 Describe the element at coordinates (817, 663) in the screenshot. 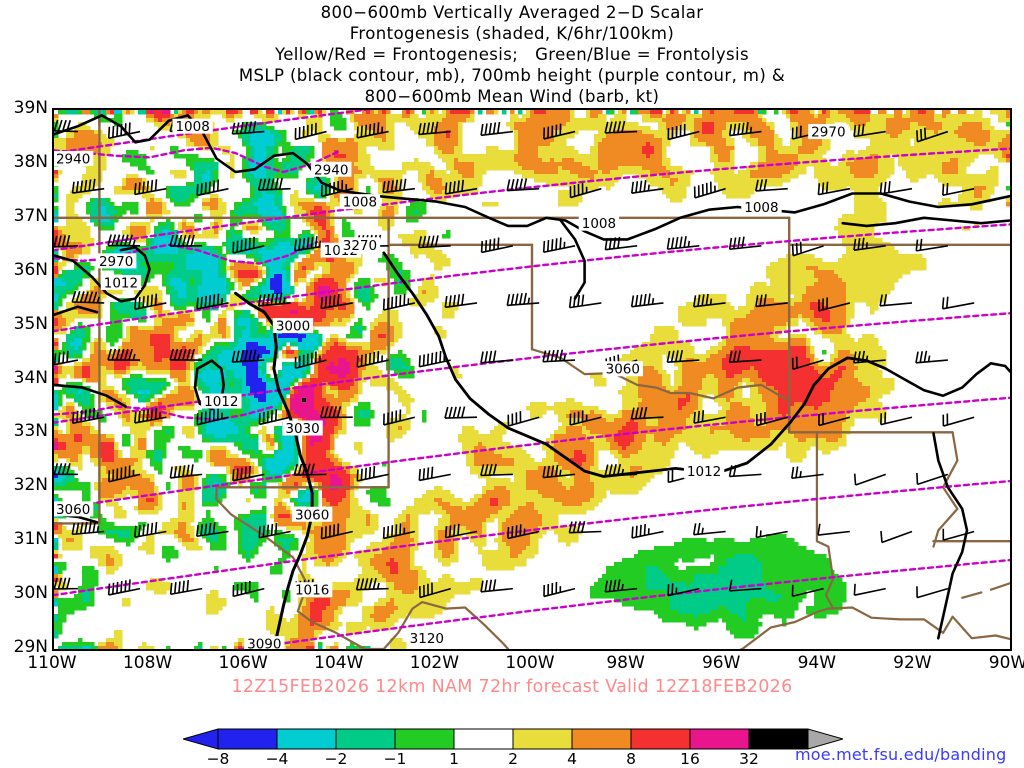

I see `lon-tick-94W: 94W` at that location.